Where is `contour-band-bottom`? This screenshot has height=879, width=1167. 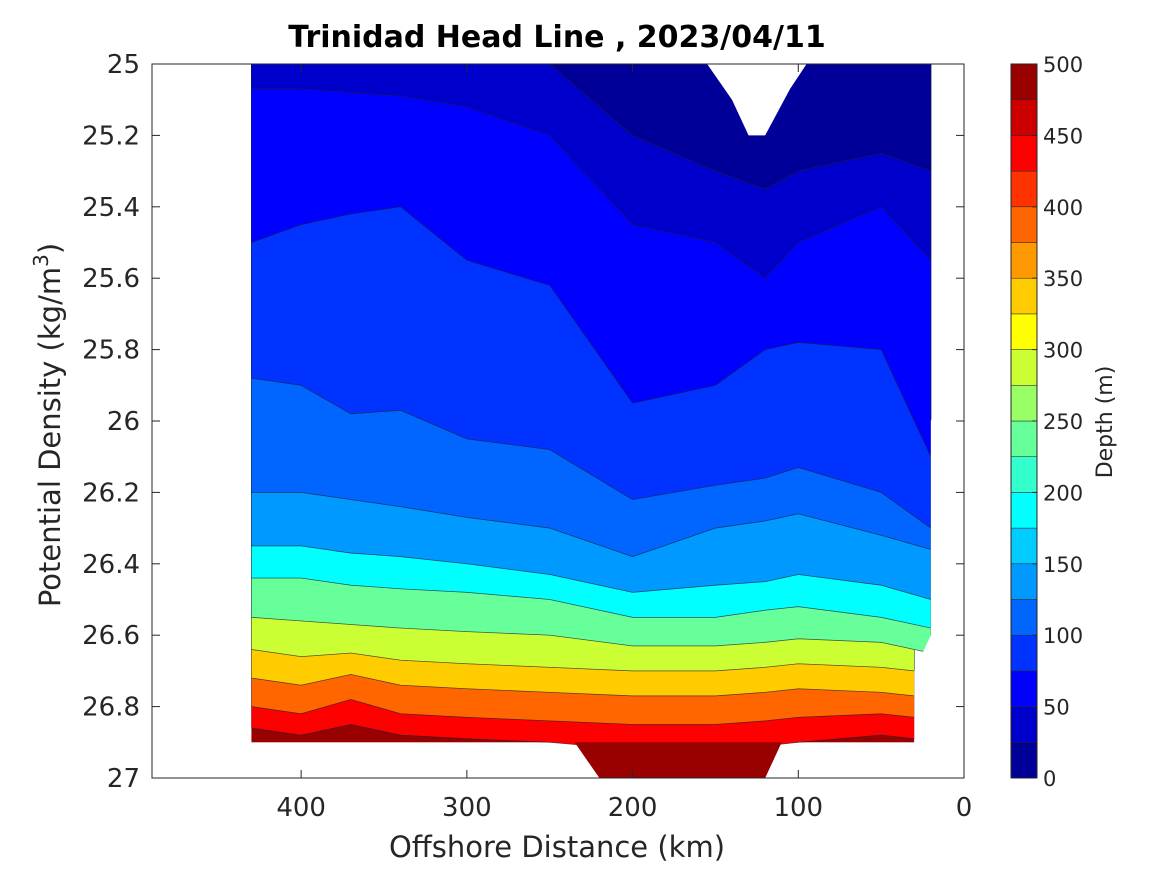
contour-band-bottom is located at coordinates (678, 760).